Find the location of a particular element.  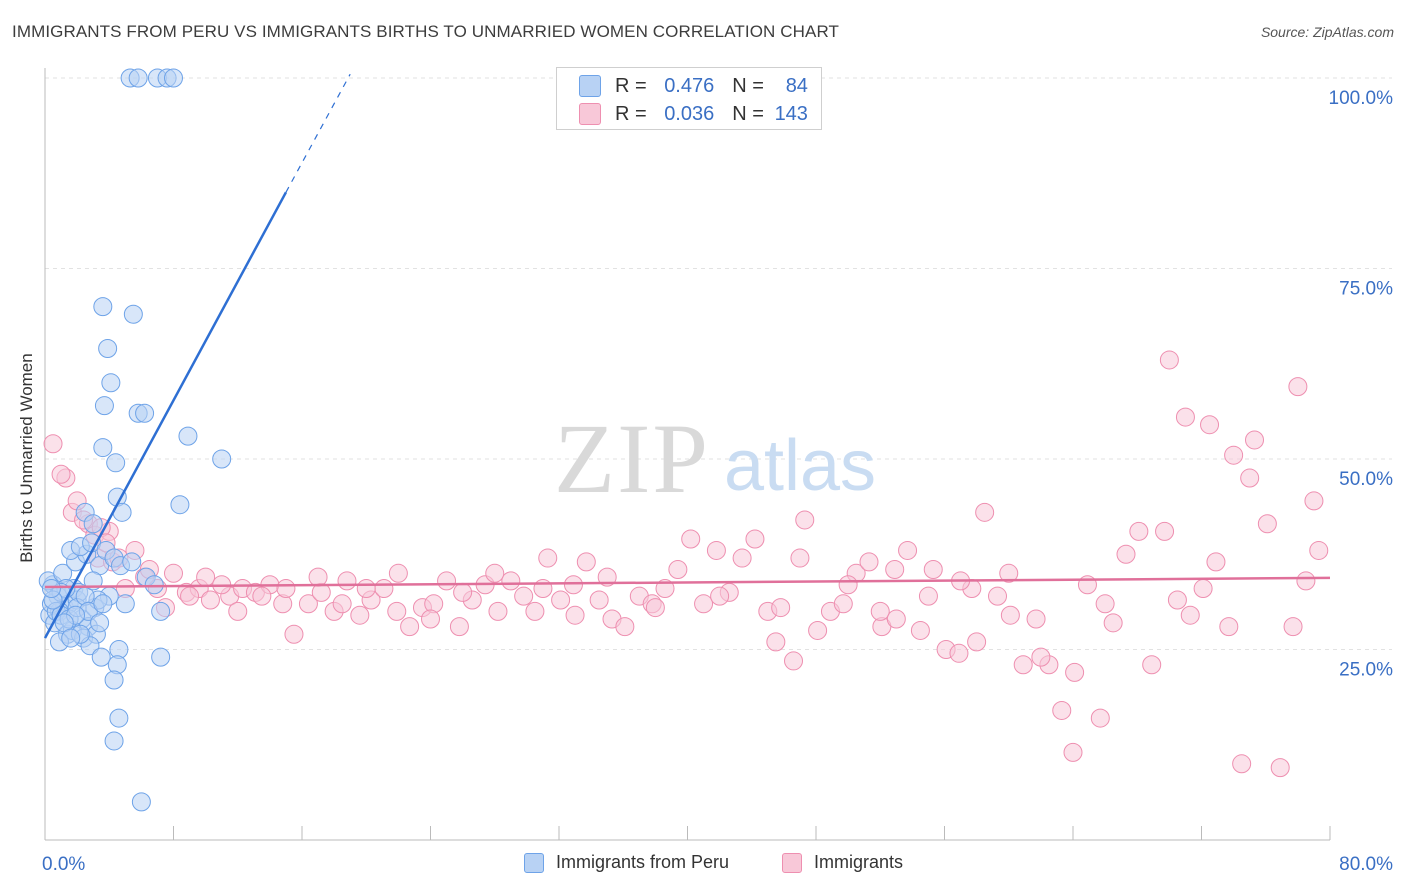

legend-item-peru: Immigrants from Peru is located at coordinates (626, 862).